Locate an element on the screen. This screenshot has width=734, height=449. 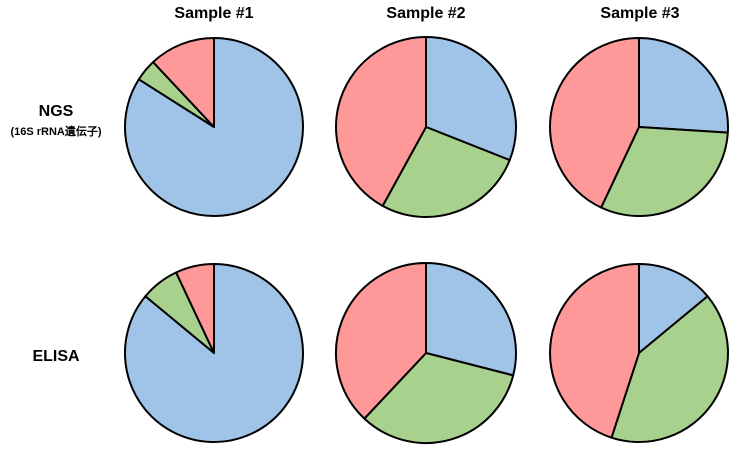
column-title-sample-2: Sample #2 is located at coordinates (425, 13).